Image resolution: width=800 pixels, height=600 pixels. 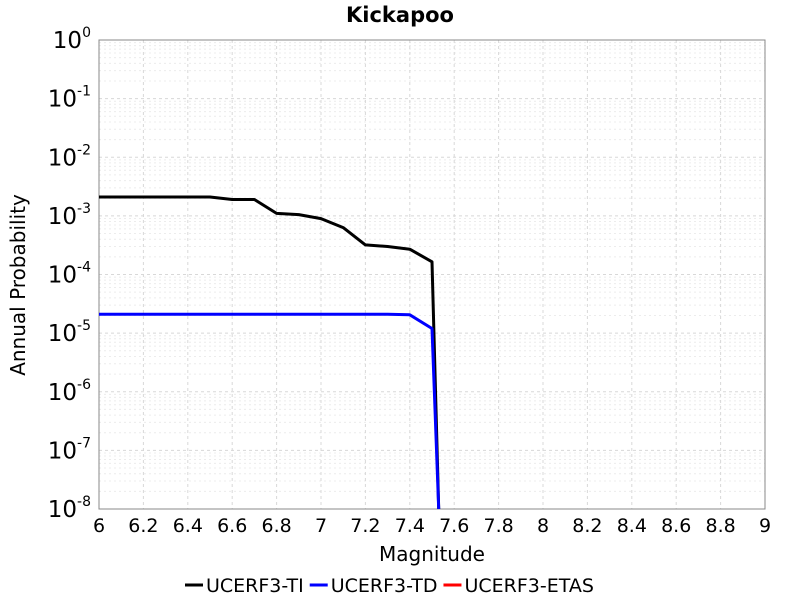 What do you see at coordinates (72, 39) in the screenshot?
I see `y-tick-label: 10⁰` at bounding box center [72, 39].